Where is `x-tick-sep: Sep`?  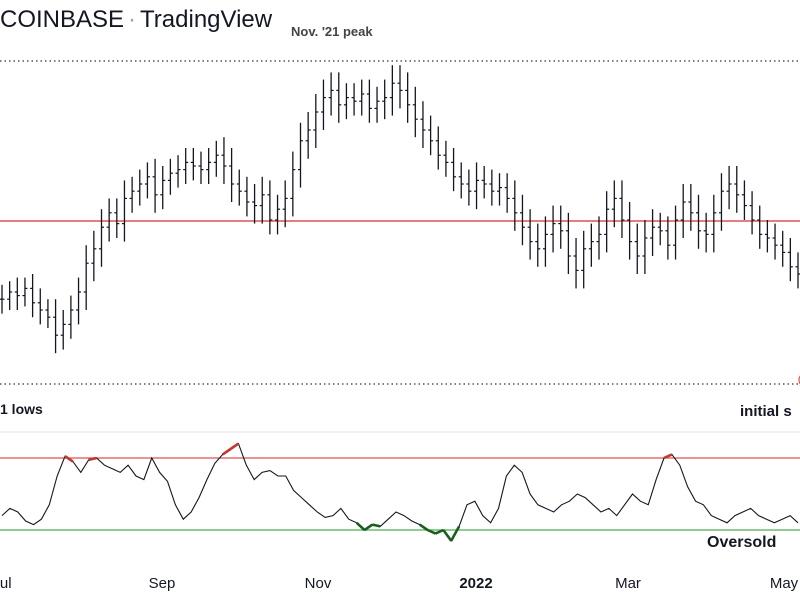 x-tick-sep: Sep is located at coordinates (162, 583).